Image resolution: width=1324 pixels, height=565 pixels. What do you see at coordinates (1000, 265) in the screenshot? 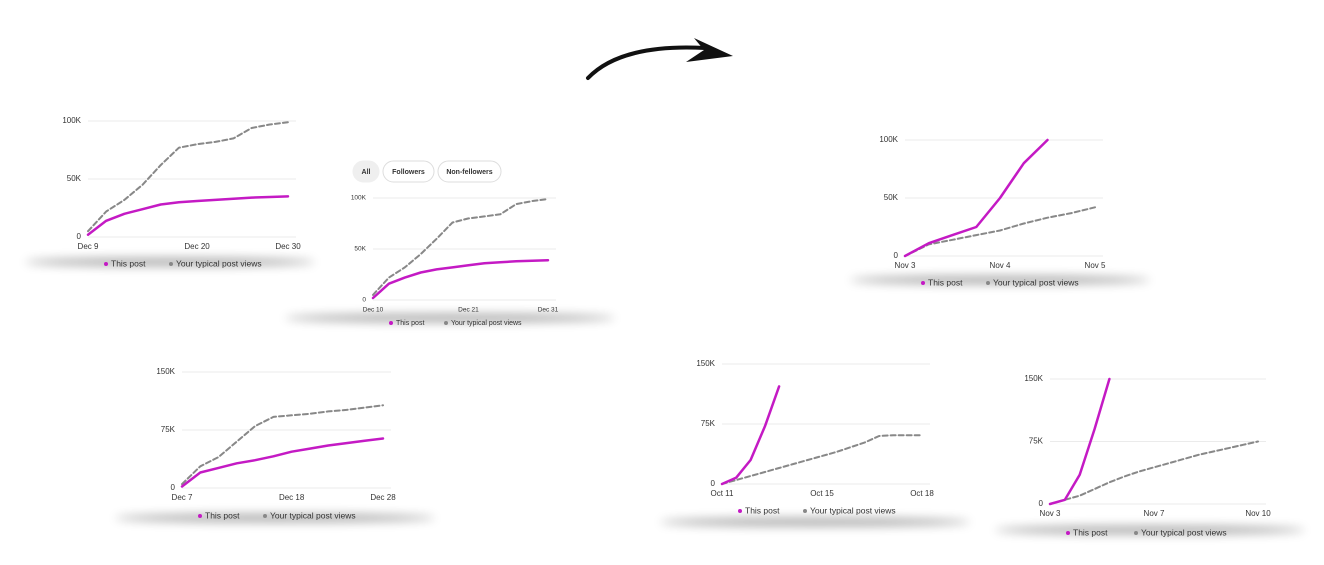
I see `x-tick-label: Nov 4` at bounding box center [1000, 265].